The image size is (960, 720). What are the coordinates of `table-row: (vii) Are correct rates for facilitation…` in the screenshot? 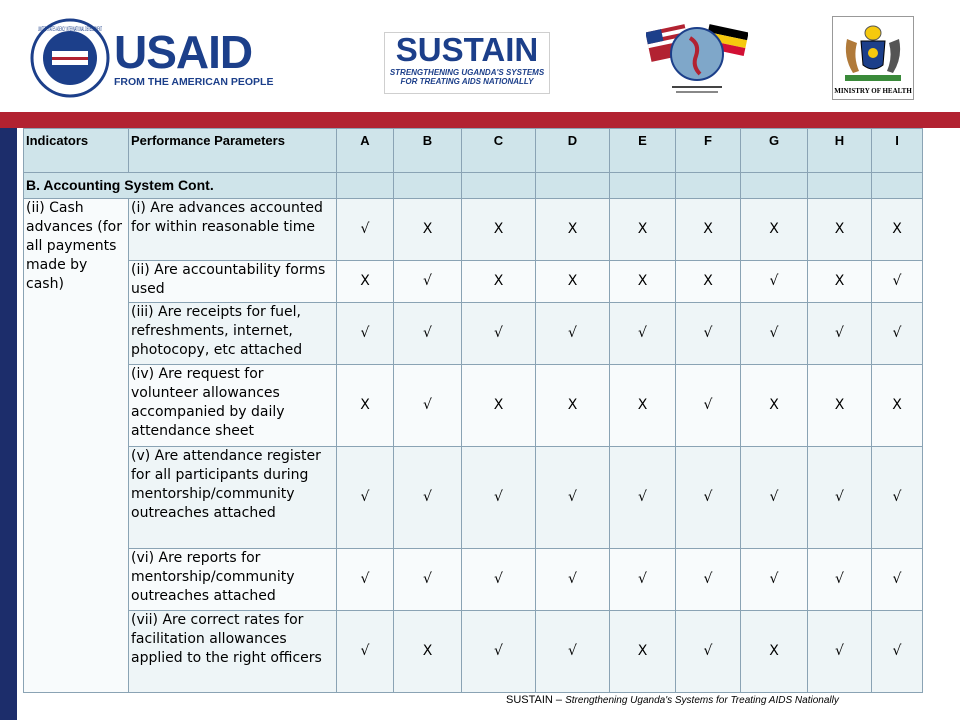 It's located at (473, 651).